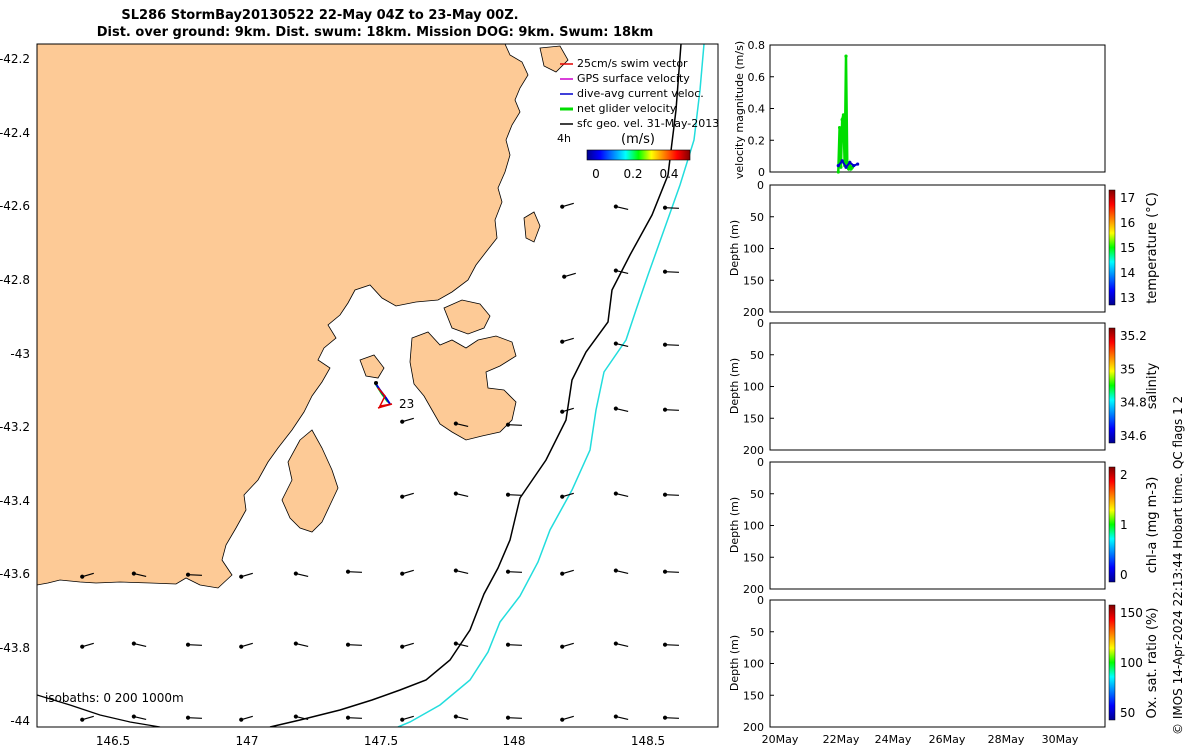  What do you see at coordinates (532, 227) in the screenshot?
I see `land-maria-island` at bounding box center [532, 227].